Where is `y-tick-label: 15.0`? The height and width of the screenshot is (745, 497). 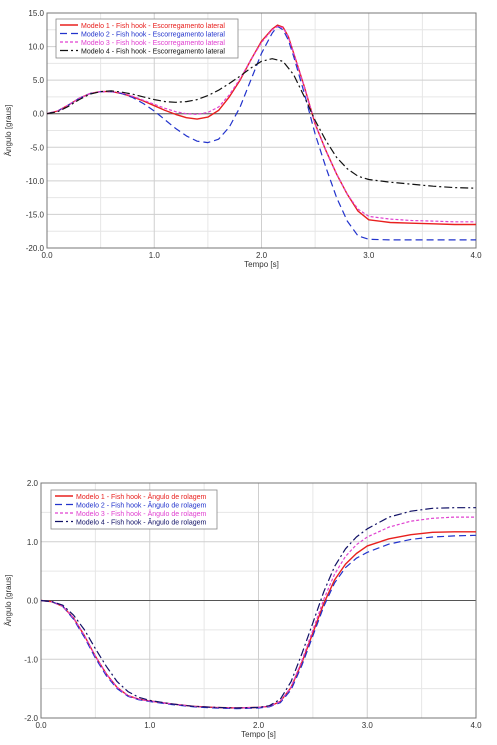
y-tick-label: 15.0 is located at coordinates (36, 13).